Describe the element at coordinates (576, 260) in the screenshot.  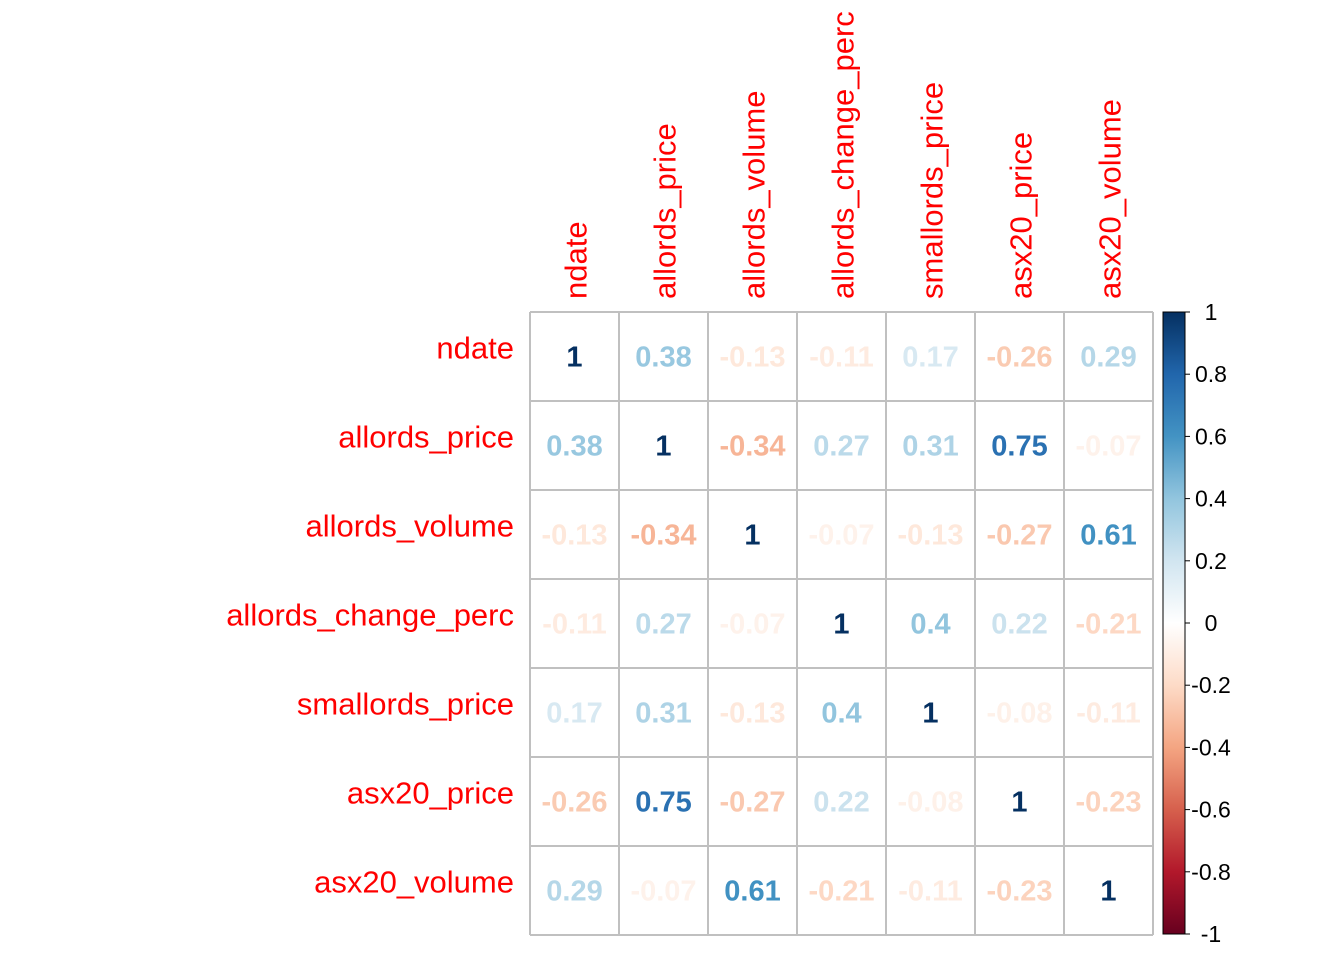
I see `column-label: ndate` at that location.